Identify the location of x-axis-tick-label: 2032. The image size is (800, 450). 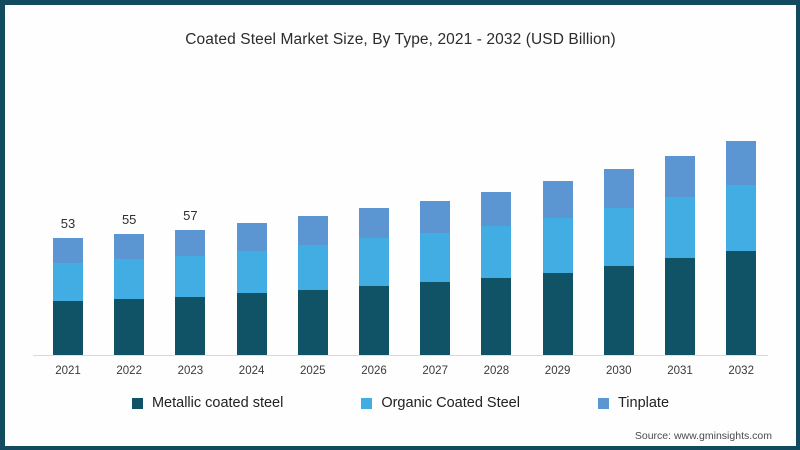
(741, 371).